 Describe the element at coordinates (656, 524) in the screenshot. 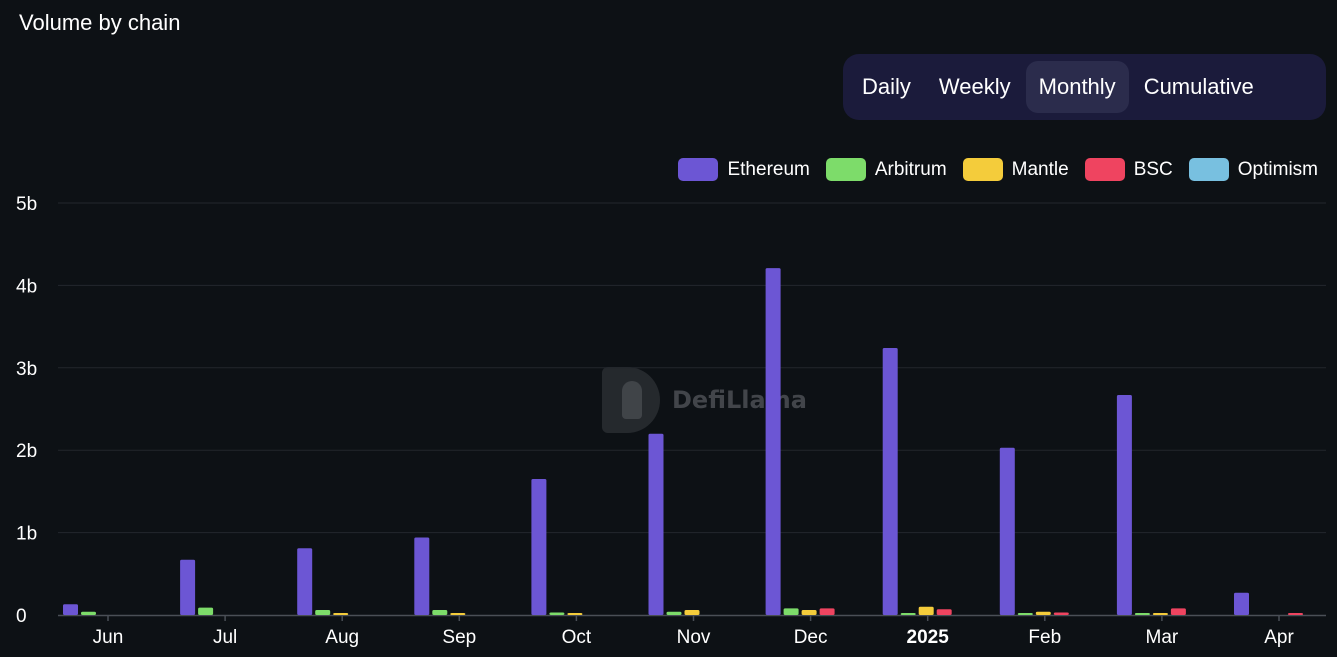

I see `bar-ethereum-nov` at that location.